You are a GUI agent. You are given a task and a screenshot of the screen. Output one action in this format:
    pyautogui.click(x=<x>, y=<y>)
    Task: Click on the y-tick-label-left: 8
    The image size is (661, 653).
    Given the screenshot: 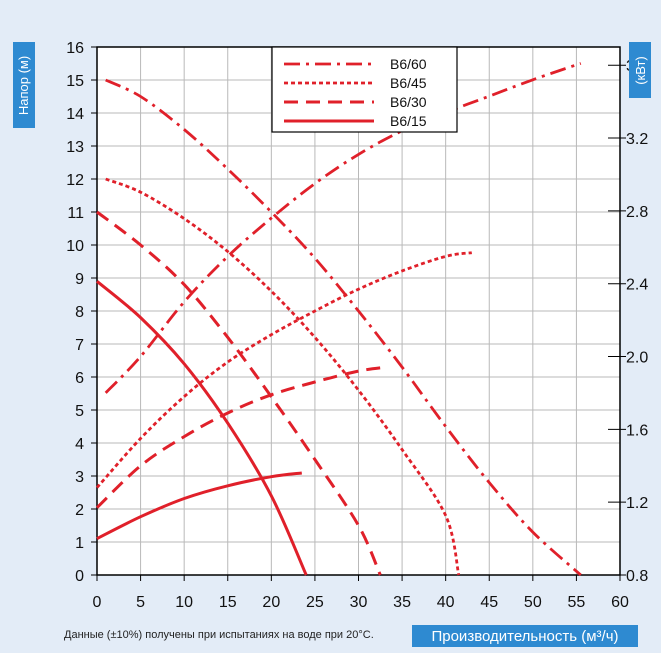 What is the action you would take?
    pyautogui.click(x=79, y=312)
    